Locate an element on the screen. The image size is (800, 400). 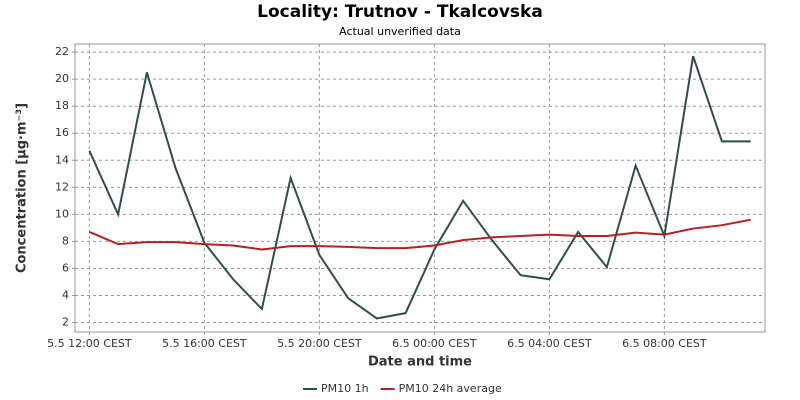
x-tick-label: 5.5 12:00 CEST is located at coordinates (89, 343).